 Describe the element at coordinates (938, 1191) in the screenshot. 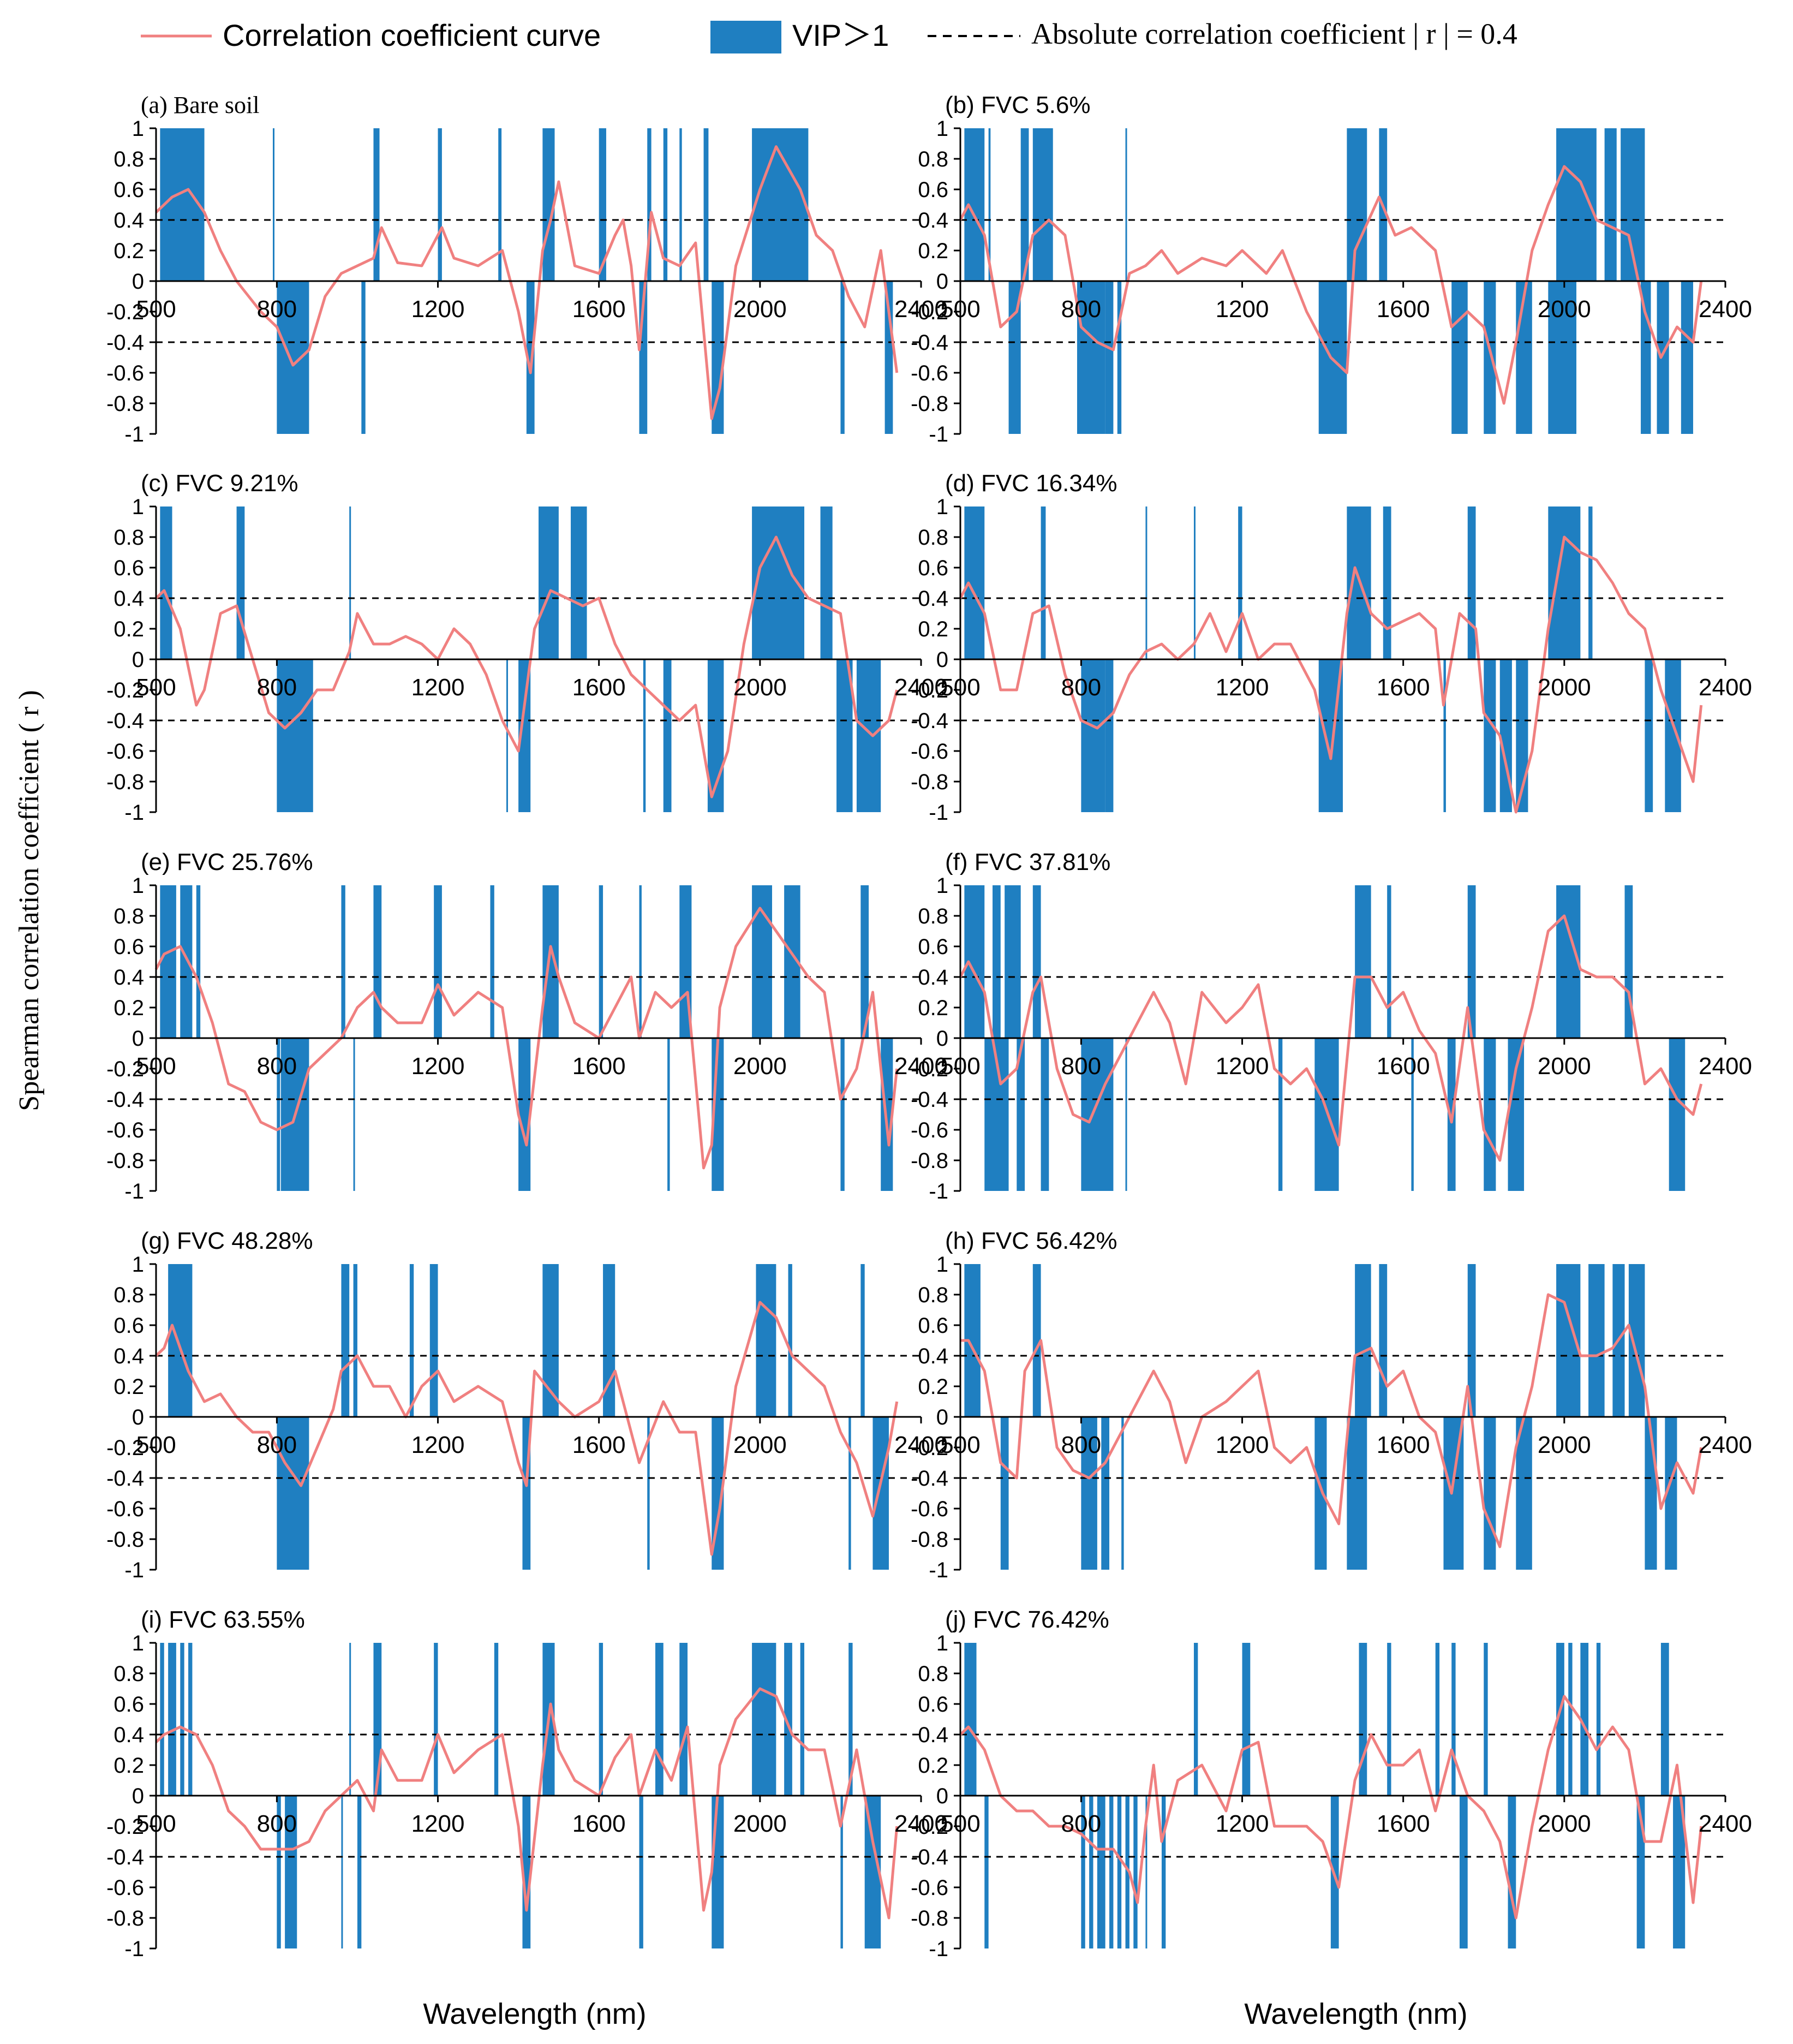

I see `y-tick-label: -1` at that location.